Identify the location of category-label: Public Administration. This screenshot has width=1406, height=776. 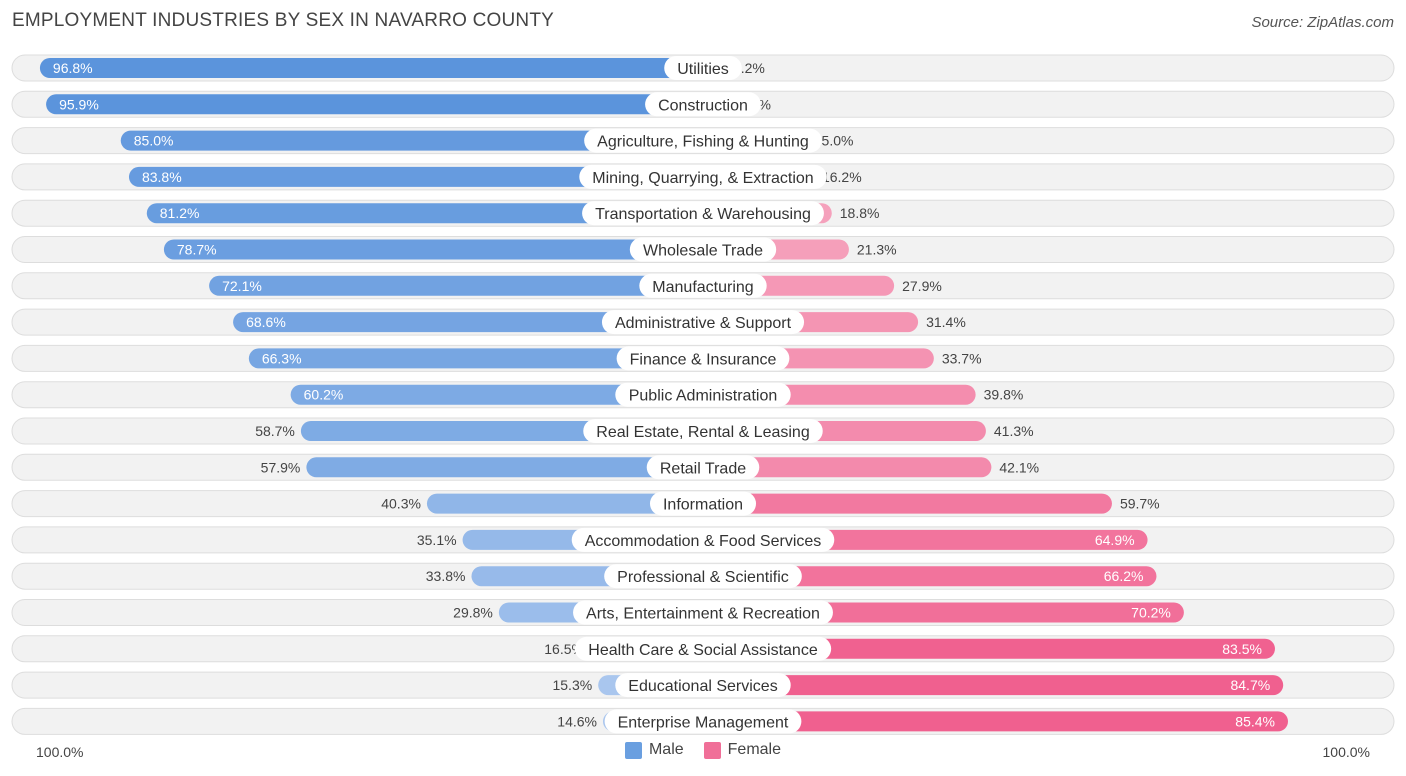
(703, 396).